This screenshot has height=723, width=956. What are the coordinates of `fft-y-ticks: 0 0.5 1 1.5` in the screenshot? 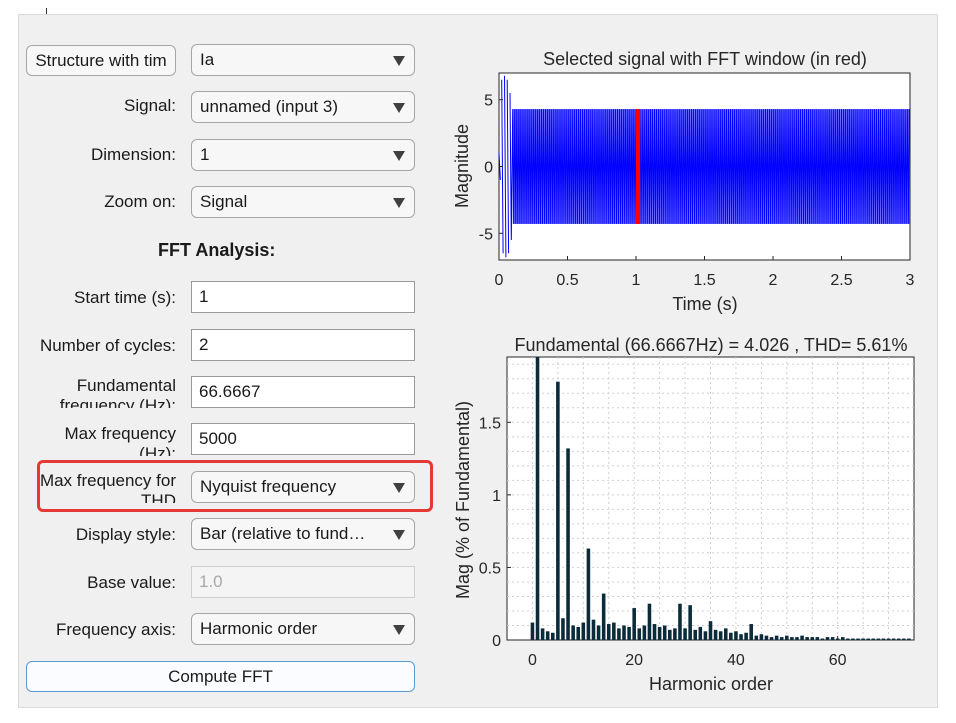 It's located at (495, 532).